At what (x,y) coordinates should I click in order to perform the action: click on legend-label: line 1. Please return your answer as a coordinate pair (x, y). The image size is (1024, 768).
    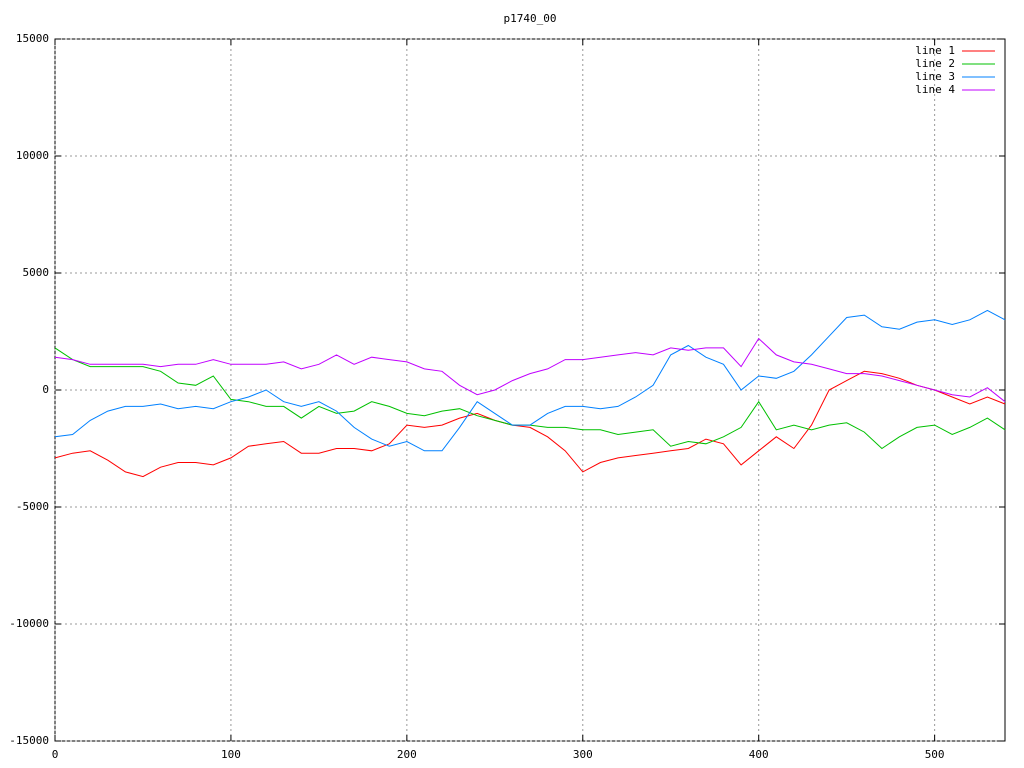
    Looking at the image, I should click on (935, 50).